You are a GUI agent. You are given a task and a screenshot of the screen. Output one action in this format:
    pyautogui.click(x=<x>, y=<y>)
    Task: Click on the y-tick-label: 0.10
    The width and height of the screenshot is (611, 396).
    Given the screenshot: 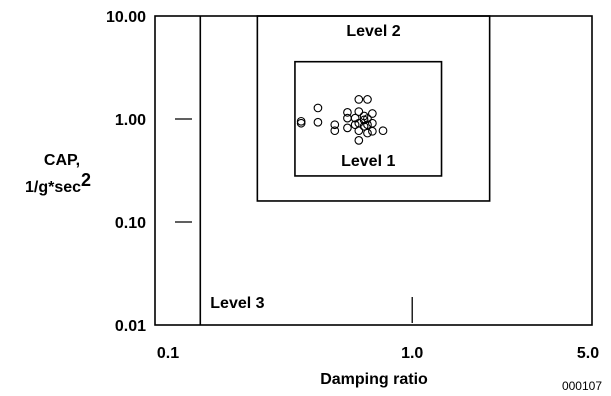 What is the action you would take?
    pyautogui.click(x=130, y=223)
    